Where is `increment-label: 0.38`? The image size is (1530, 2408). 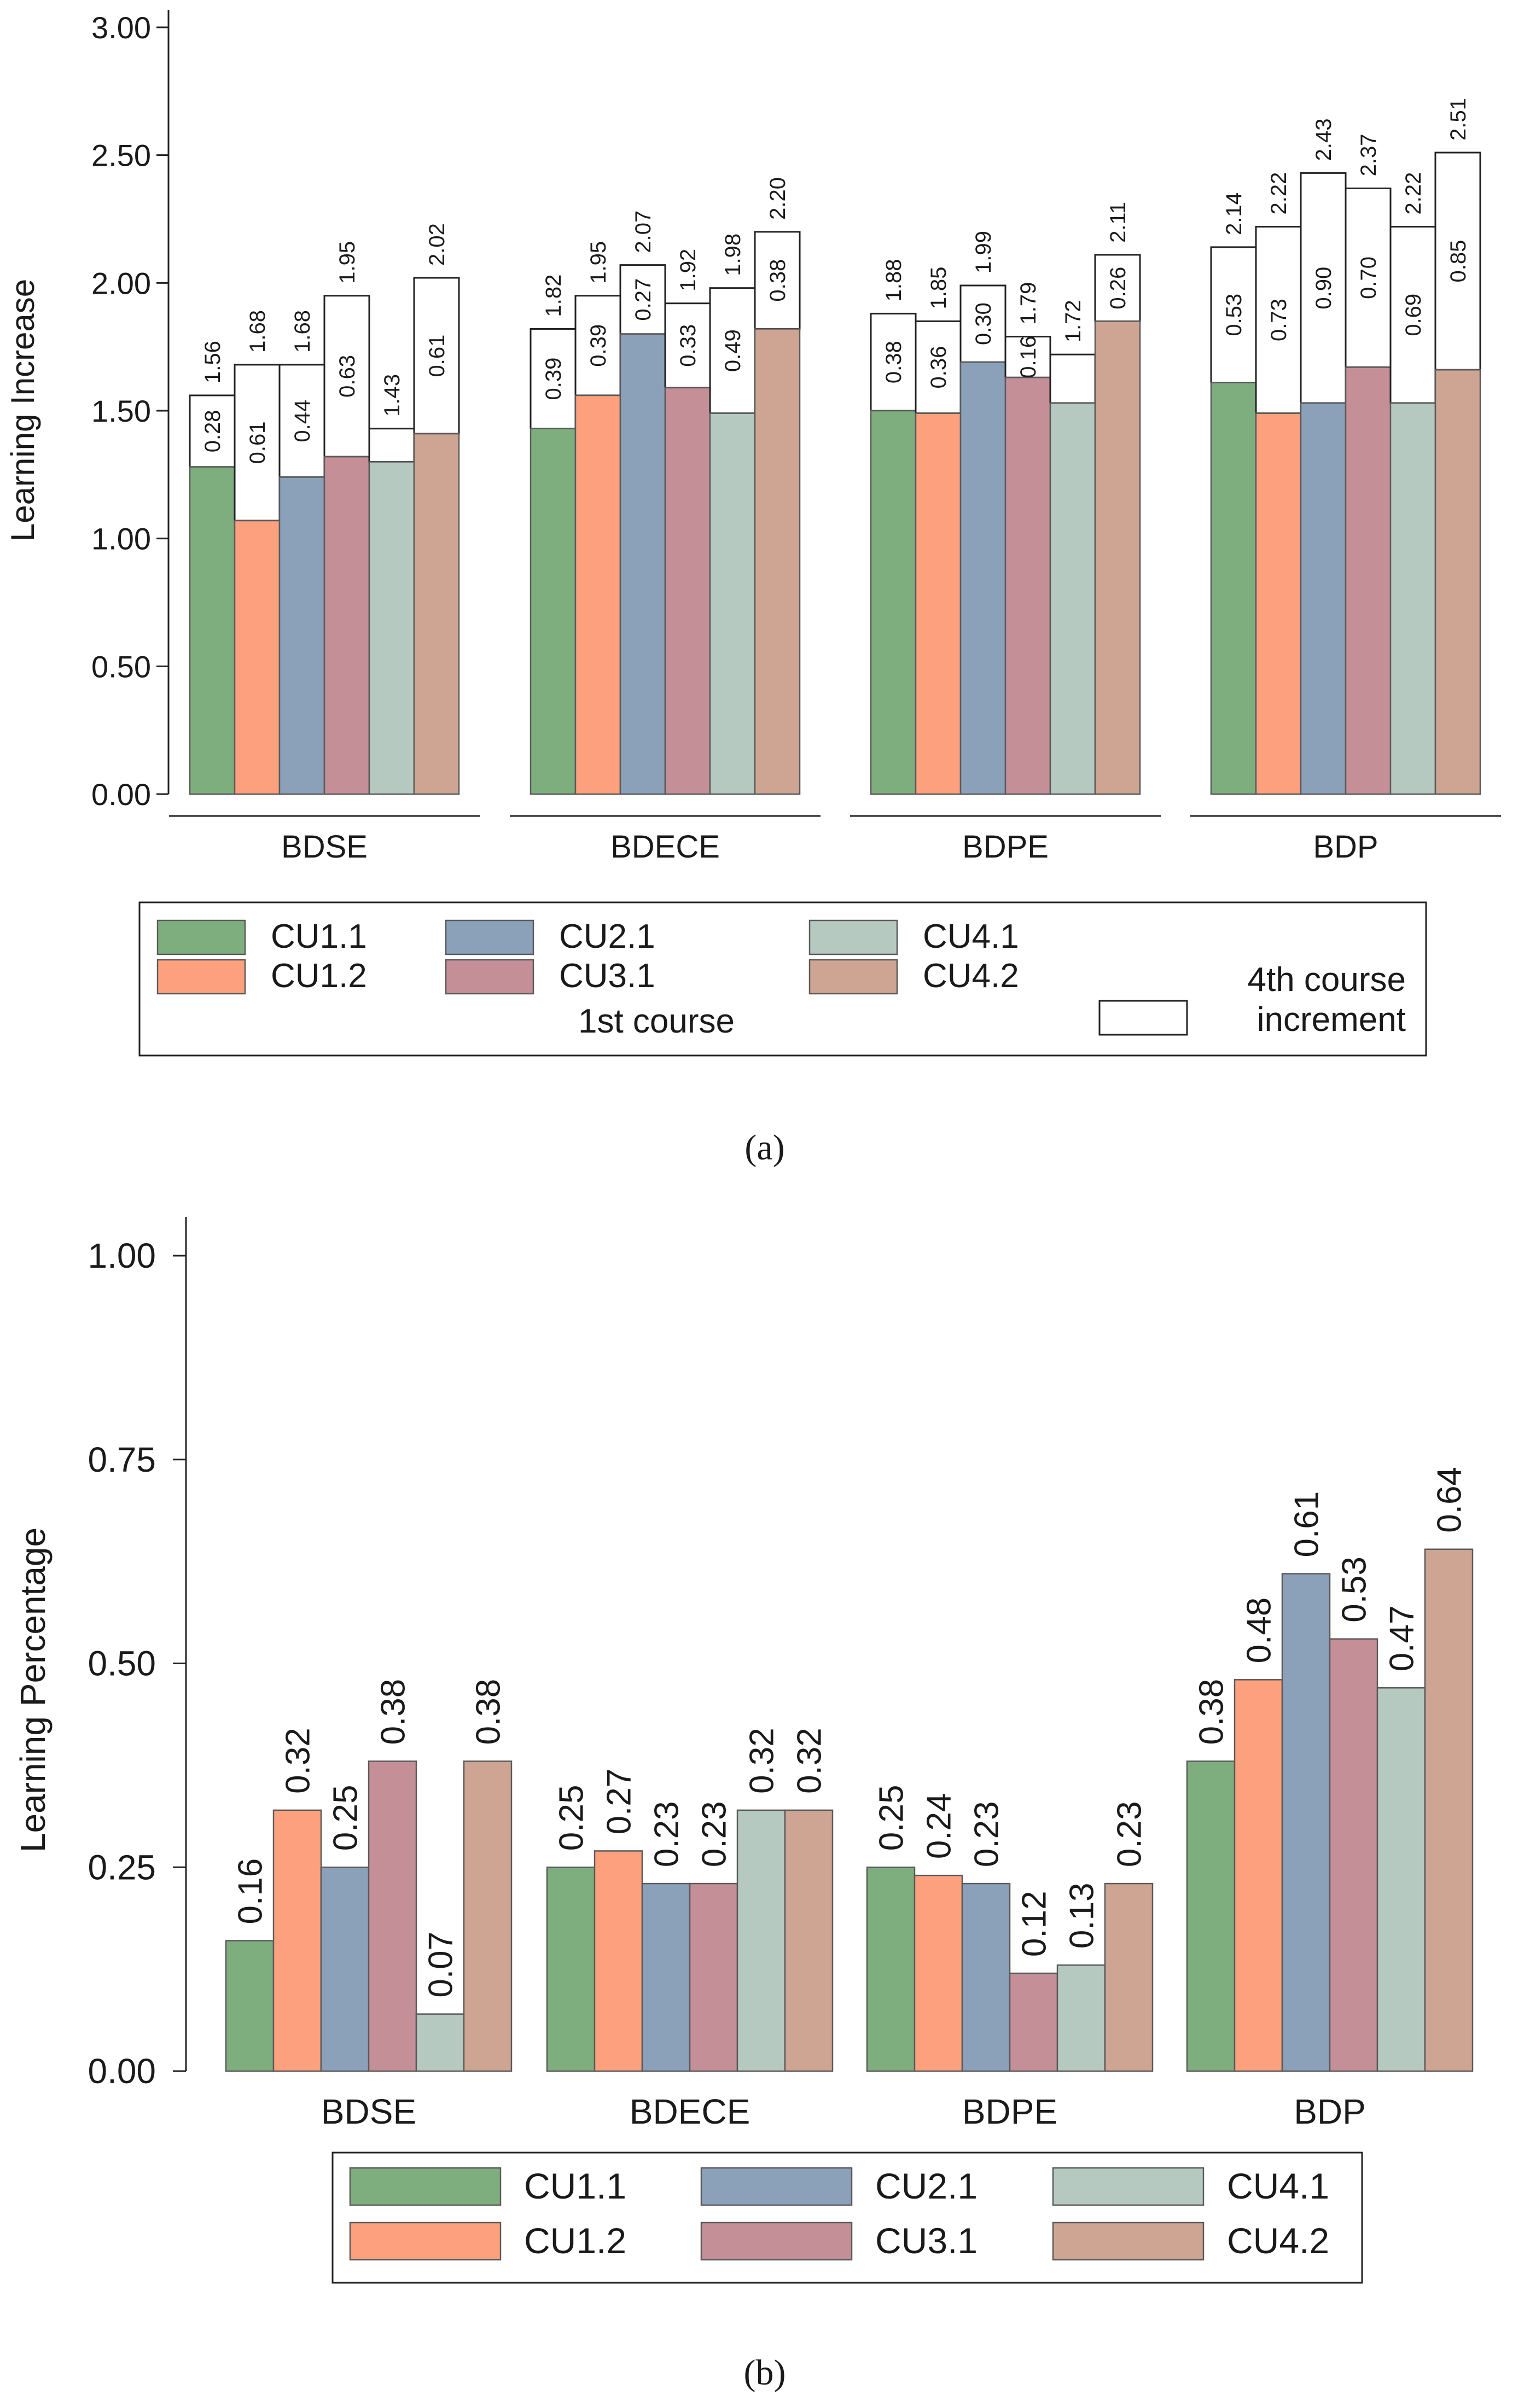
increment-label: 0.38 is located at coordinates (778, 280).